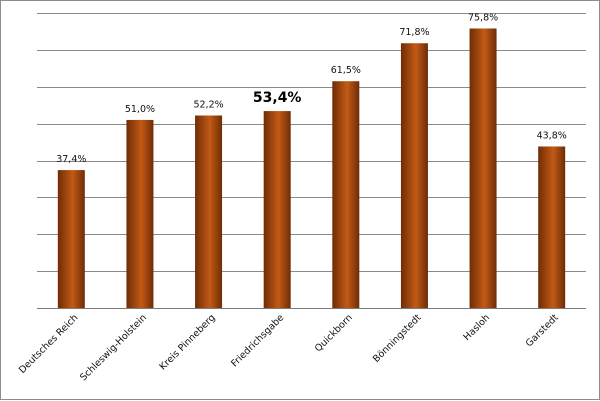 The width and height of the screenshot is (600, 401). I want to click on data-label: 75,8%, so click(483, 17).